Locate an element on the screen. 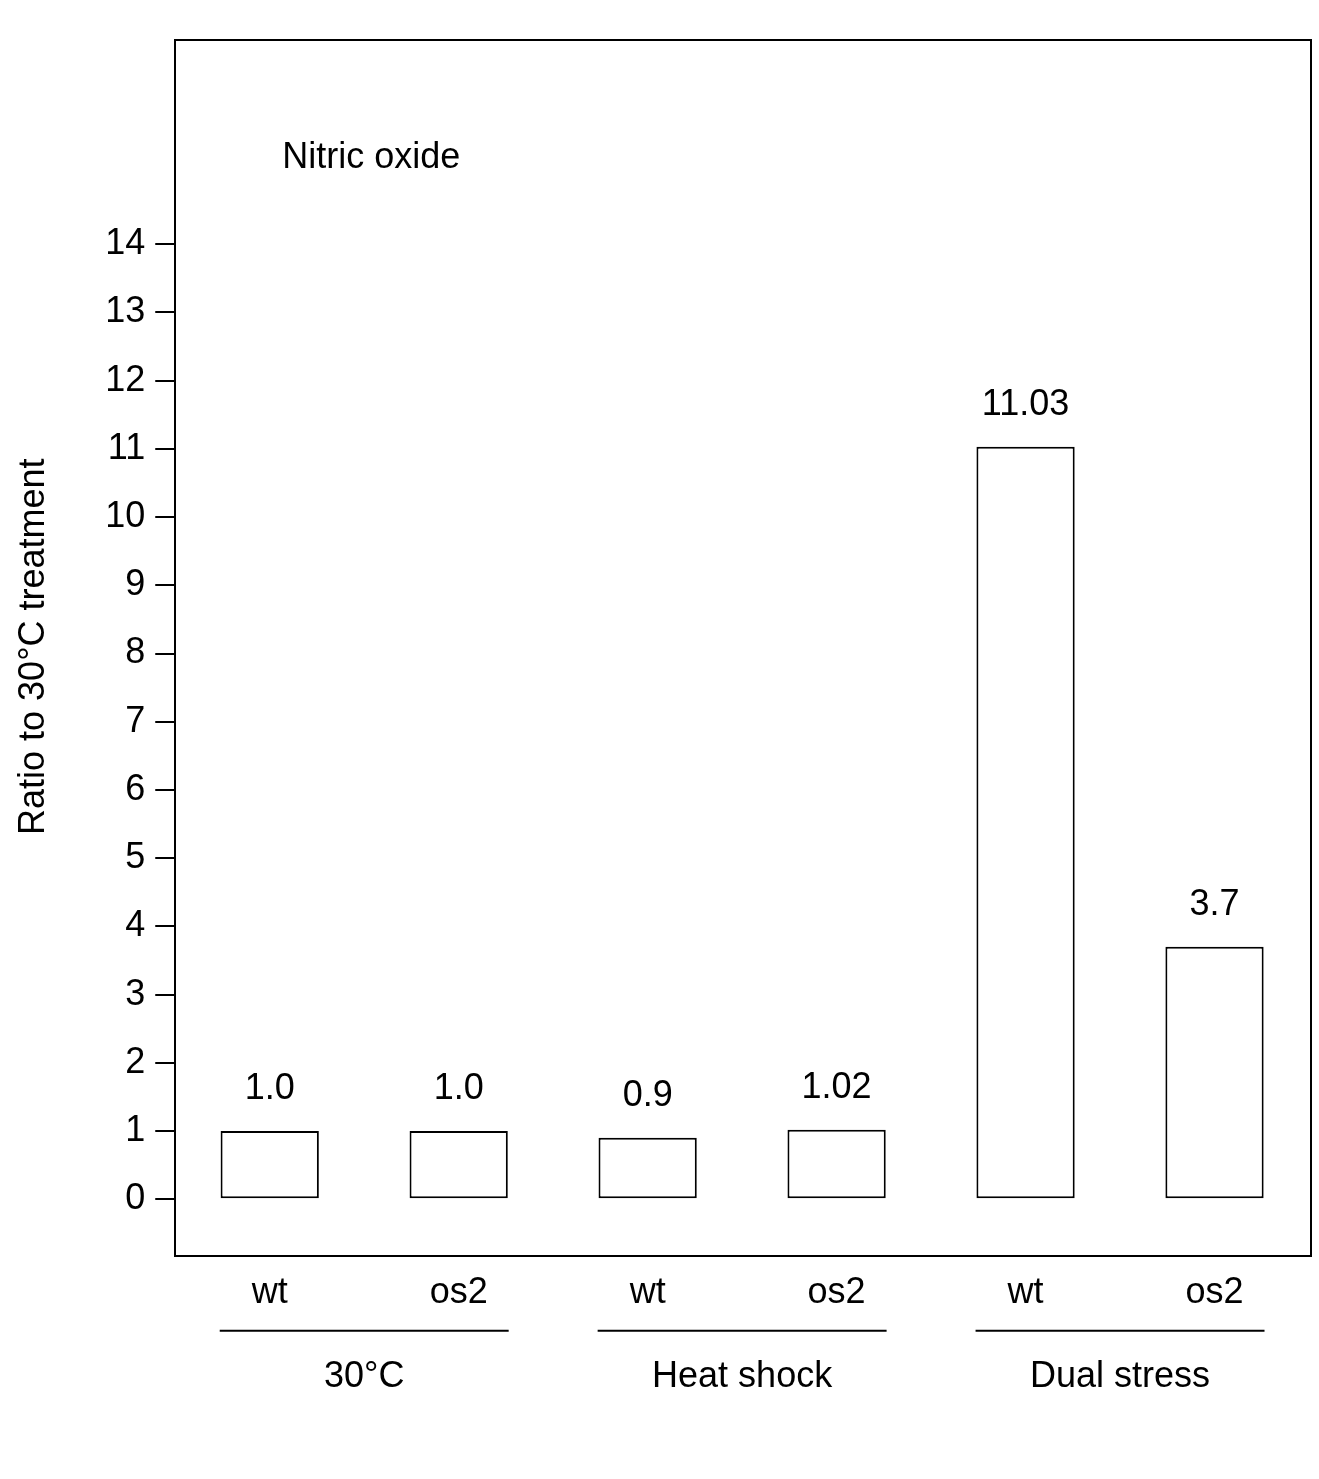  data-label: 1.02 is located at coordinates (836, 1085).